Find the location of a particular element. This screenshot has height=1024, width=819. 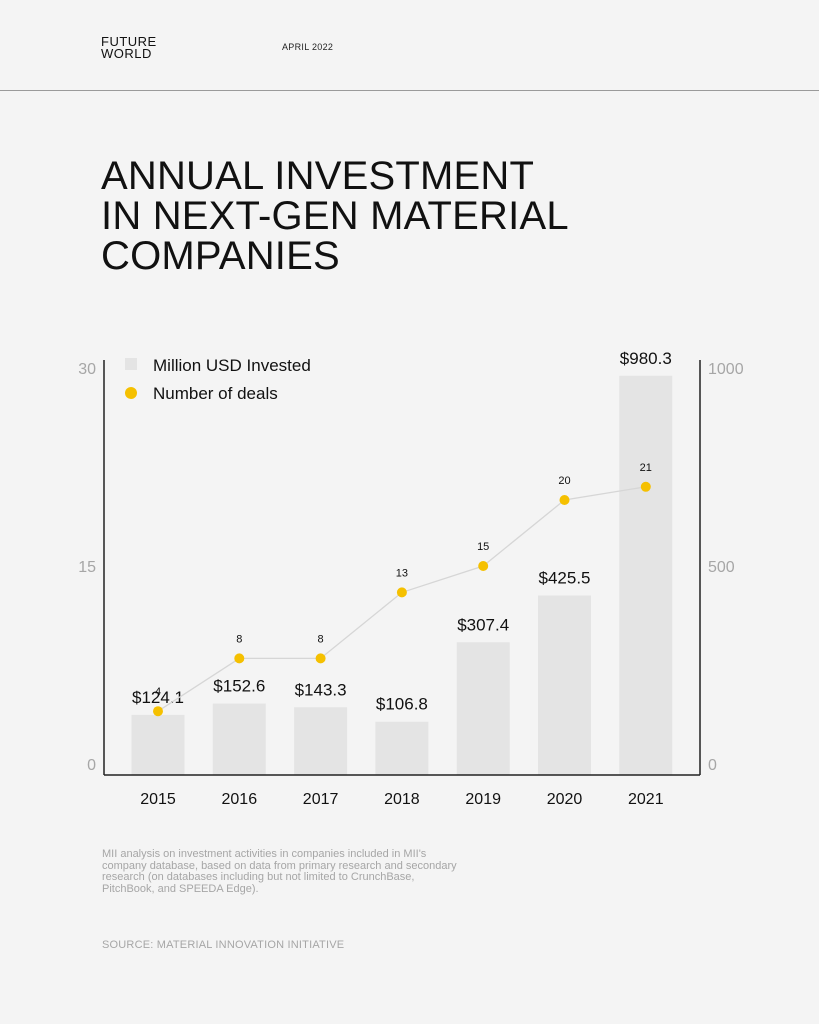

bar-2017 is located at coordinates (321, 741).